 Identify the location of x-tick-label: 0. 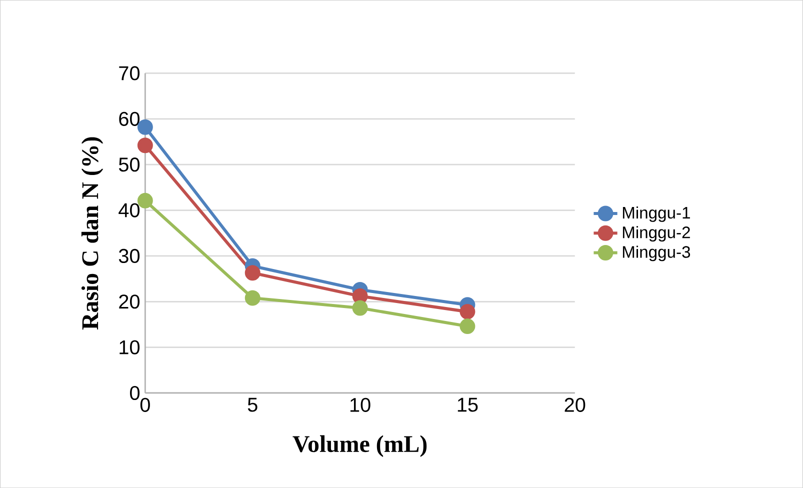
(145, 405).